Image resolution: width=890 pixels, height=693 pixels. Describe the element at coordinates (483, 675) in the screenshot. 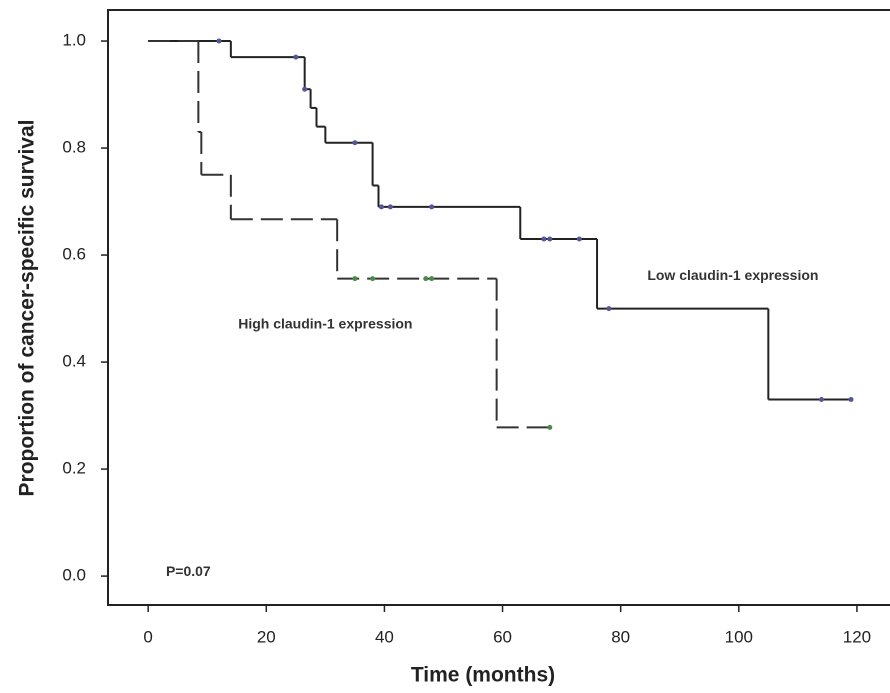

I see `x-axis-title: Time (months)` at that location.